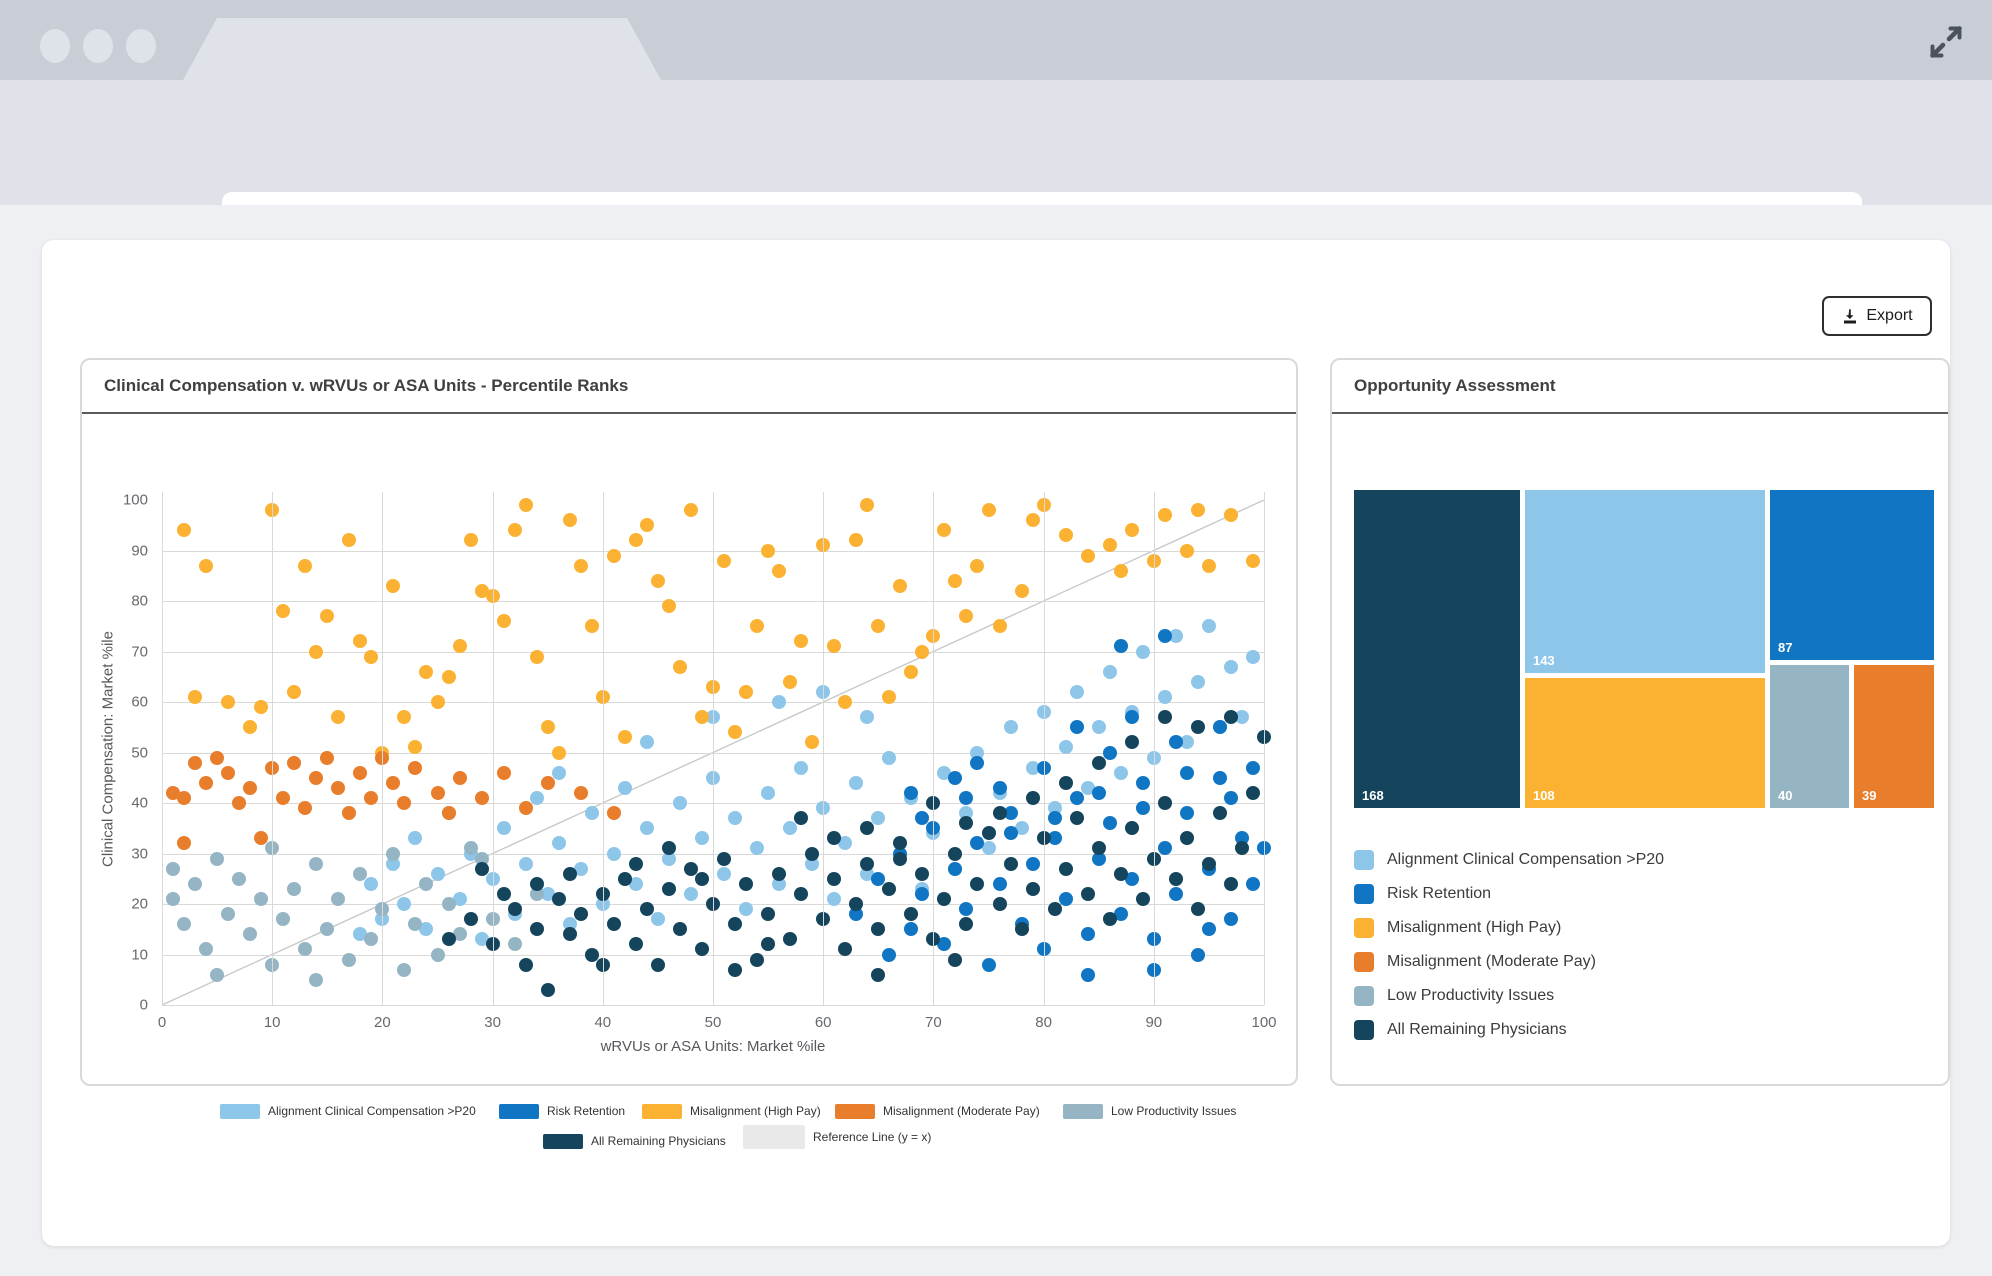 The width and height of the screenshot is (1992, 1276). I want to click on treemap-legend-item: Risk Retention, so click(1422, 894).